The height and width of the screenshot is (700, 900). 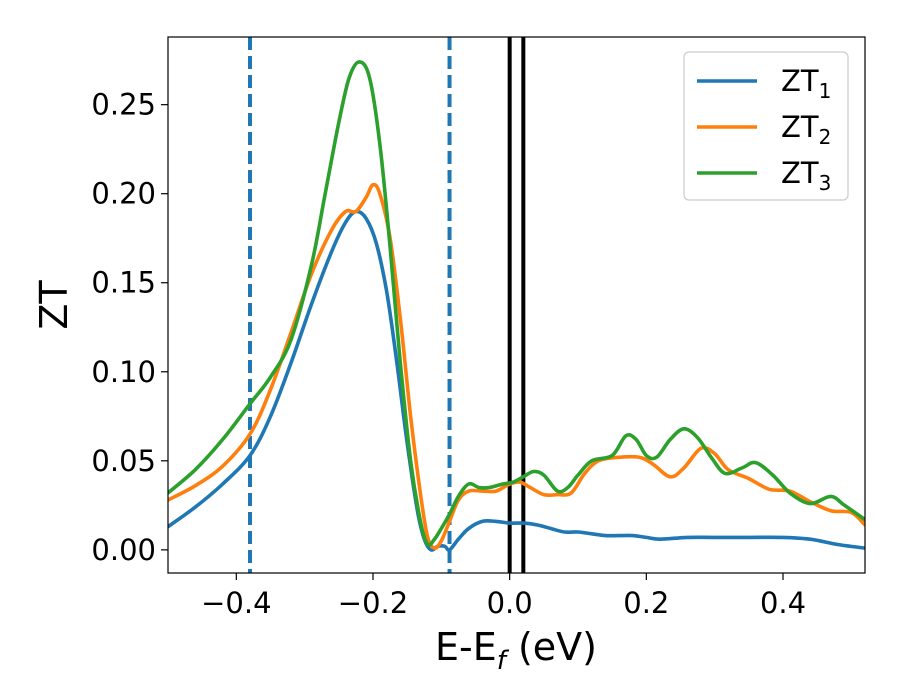 What do you see at coordinates (806, 83) in the screenshot?
I see `legend-label-zt1: ZT1` at bounding box center [806, 83].